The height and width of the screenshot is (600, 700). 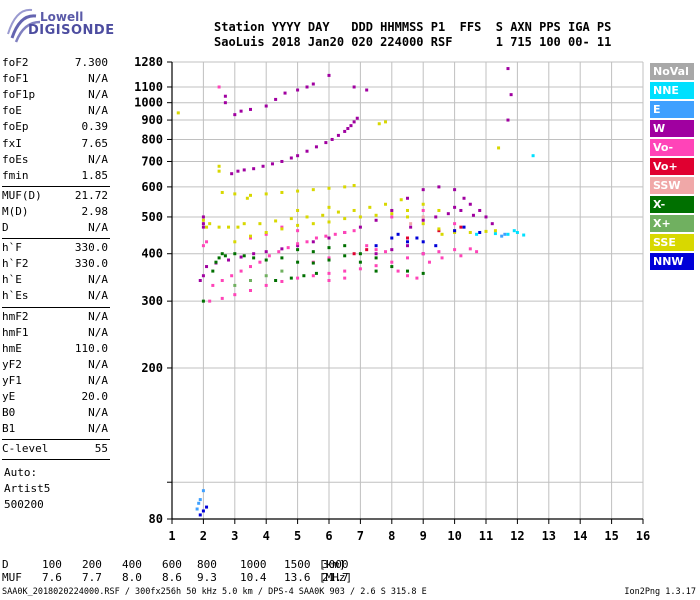 I want to click on param-label: C-level, so click(x=25, y=449).